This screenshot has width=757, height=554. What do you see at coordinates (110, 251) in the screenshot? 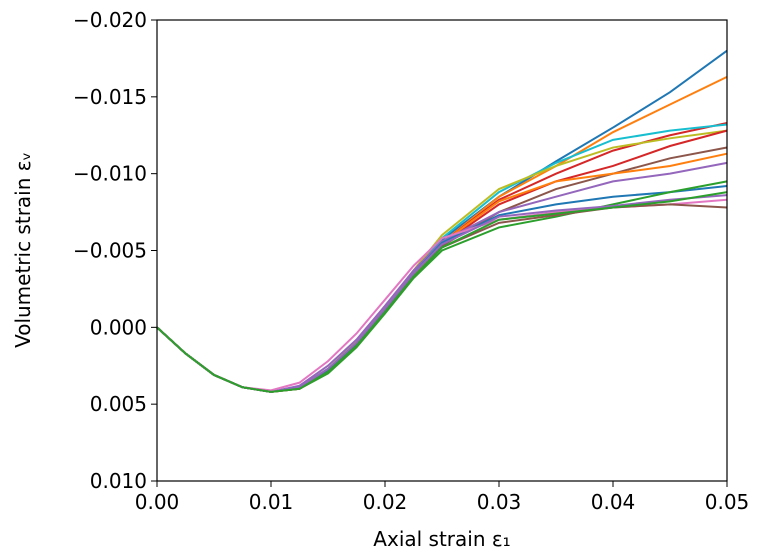
I see `y-tick-label: −0.005` at bounding box center [110, 251].